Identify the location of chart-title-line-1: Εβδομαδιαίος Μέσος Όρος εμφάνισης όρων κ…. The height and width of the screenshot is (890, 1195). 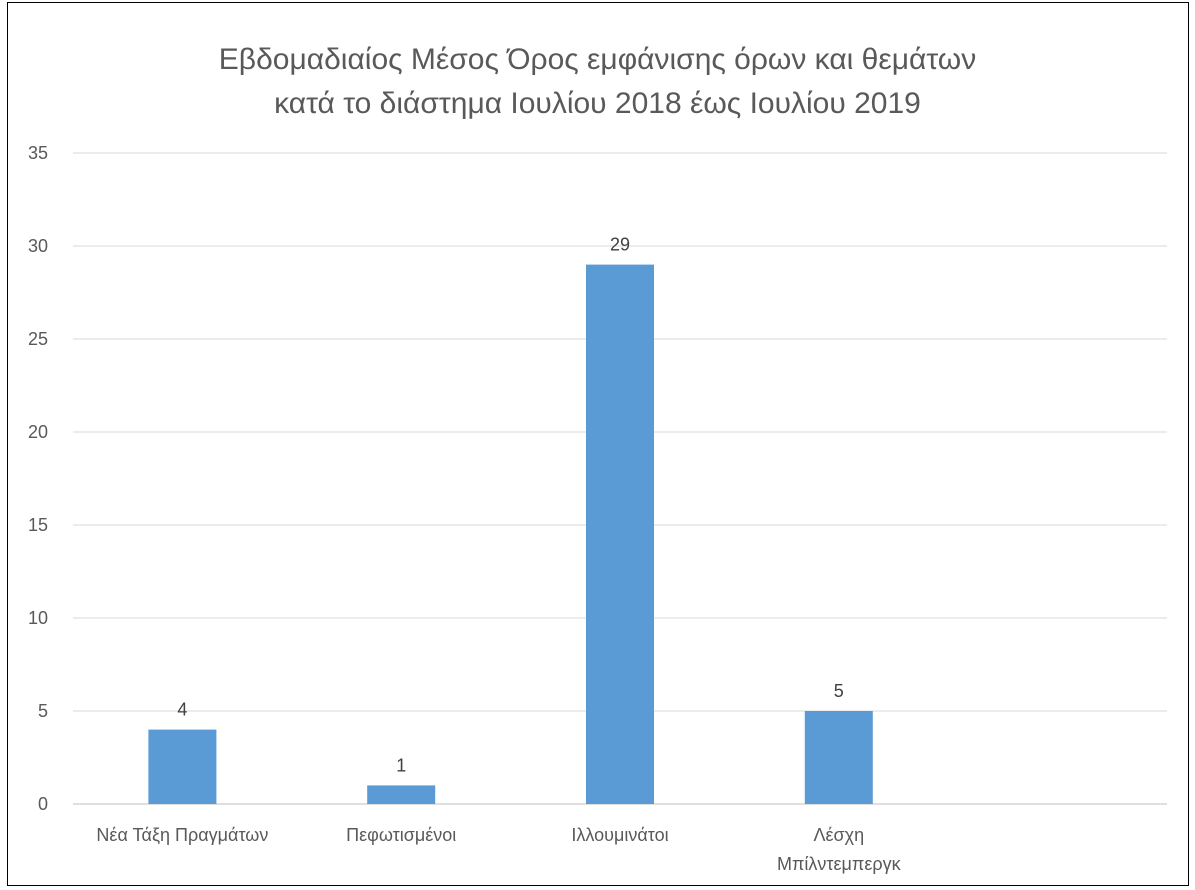
(597, 59).